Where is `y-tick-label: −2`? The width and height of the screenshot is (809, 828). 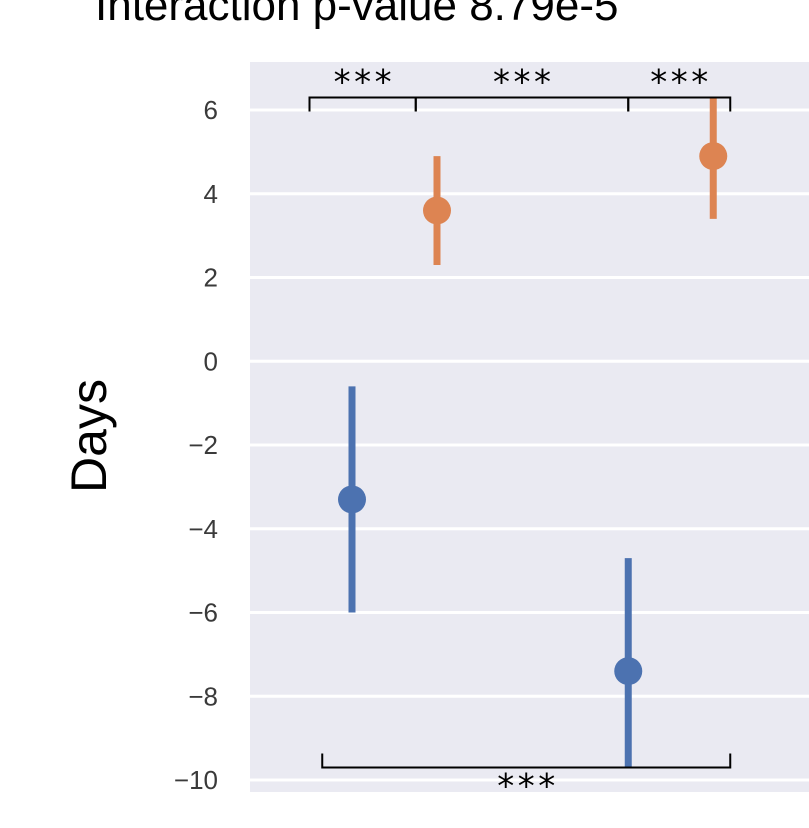
y-tick-label: −2 is located at coordinates (203, 445).